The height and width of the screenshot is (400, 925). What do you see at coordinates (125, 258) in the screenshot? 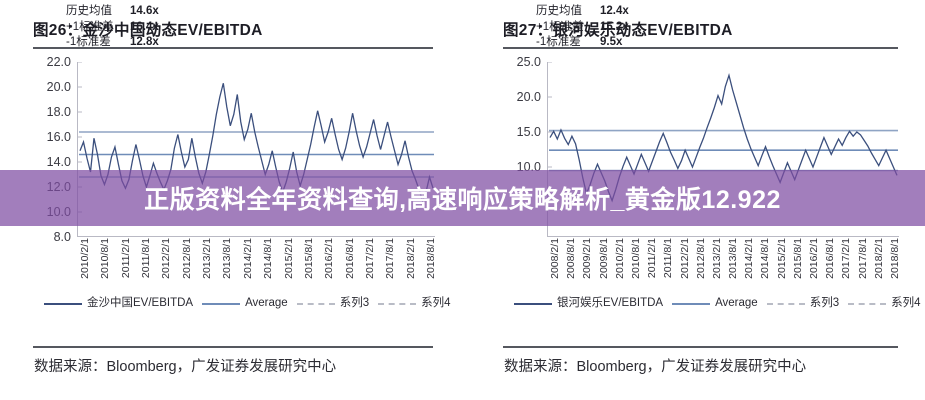
I see `x-tick-label: 2011/2/1` at bounding box center [125, 258].